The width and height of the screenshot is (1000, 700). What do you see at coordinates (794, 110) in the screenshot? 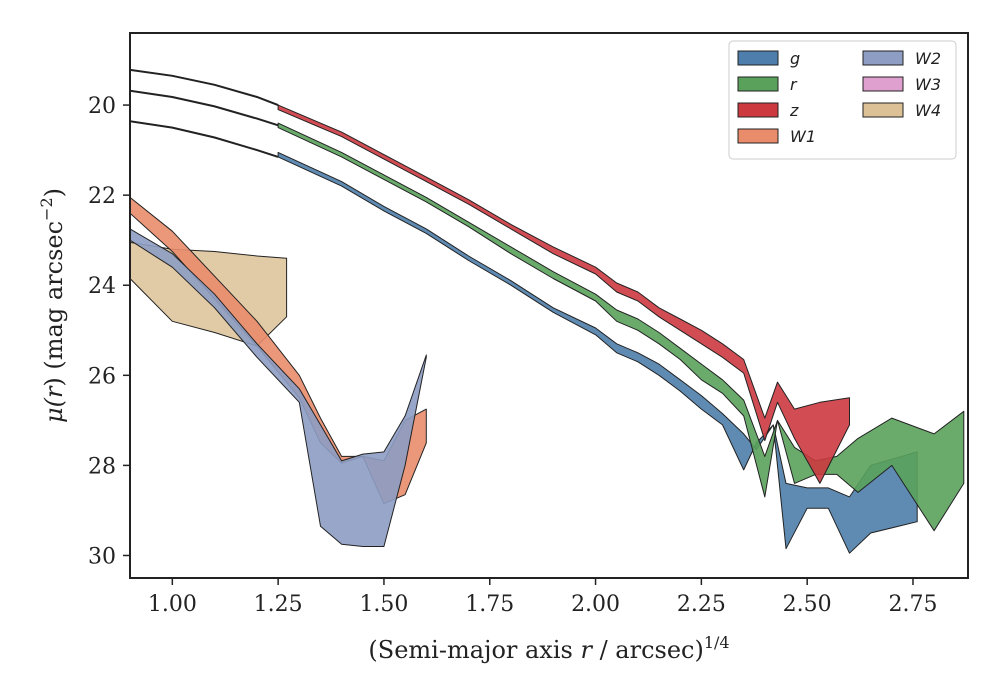
I see `legend-label-z: z` at bounding box center [794, 110].